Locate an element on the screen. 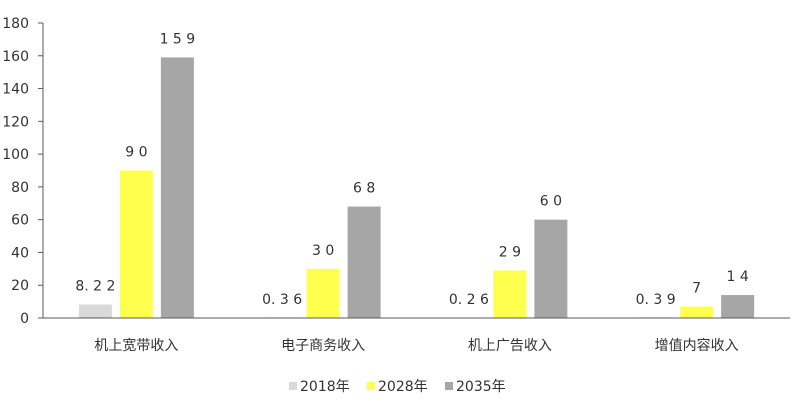 This screenshot has width=804, height=411. y-tick-label: 80 is located at coordinates (20, 188).